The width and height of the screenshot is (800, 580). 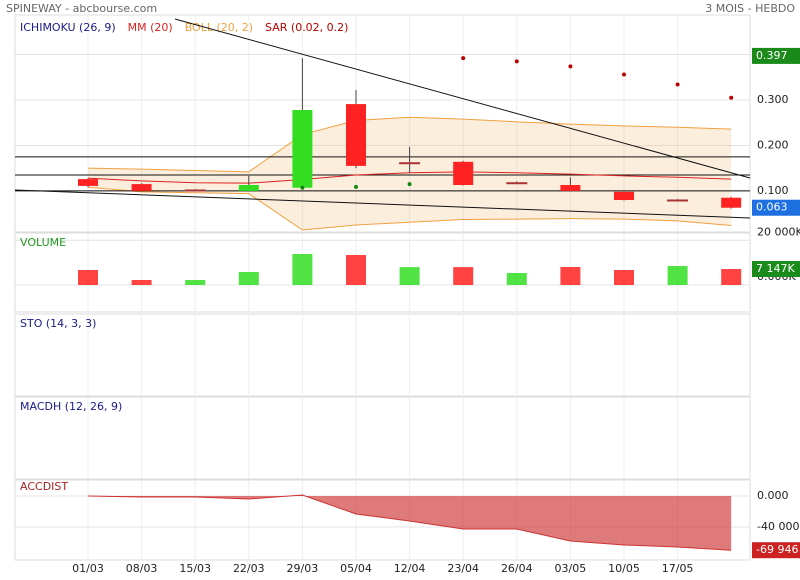 What do you see at coordinates (678, 568) in the screenshot?
I see `x-tick-label: 17/05` at bounding box center [678, 568].